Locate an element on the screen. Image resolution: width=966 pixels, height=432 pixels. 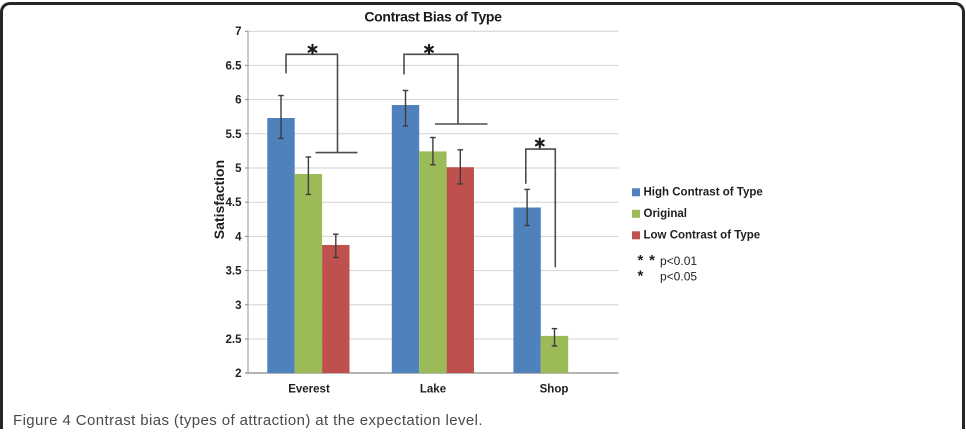
svg-text: Contrast Bias of Type is located at coordinates (433, 17).